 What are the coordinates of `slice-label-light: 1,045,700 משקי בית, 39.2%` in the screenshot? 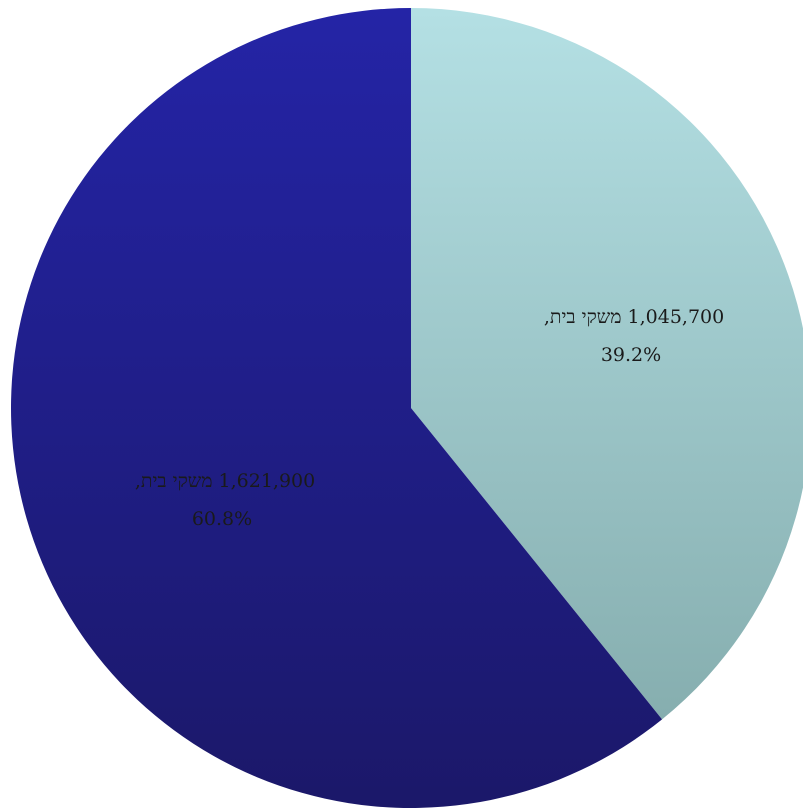 It's located at (631, 336).